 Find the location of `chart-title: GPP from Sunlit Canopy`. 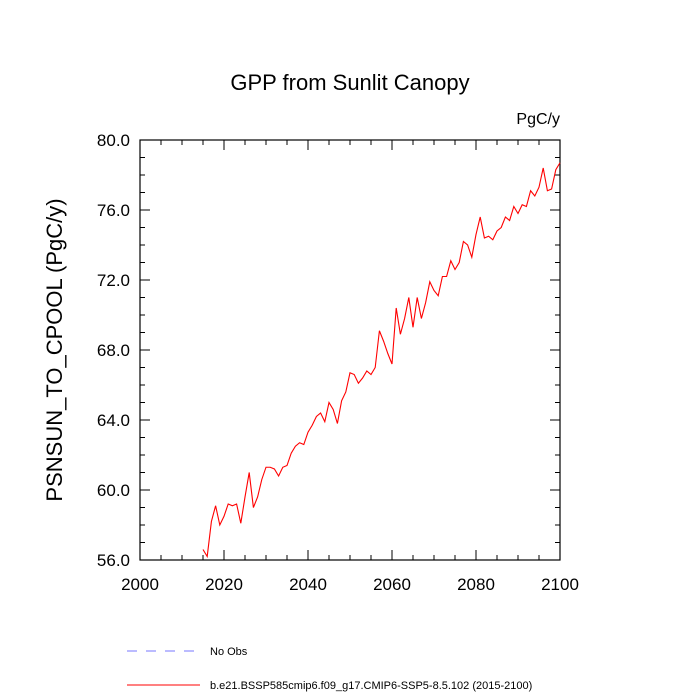

chart-title: GPP from Sunlit Canopy is located at coordinates (349, 82).